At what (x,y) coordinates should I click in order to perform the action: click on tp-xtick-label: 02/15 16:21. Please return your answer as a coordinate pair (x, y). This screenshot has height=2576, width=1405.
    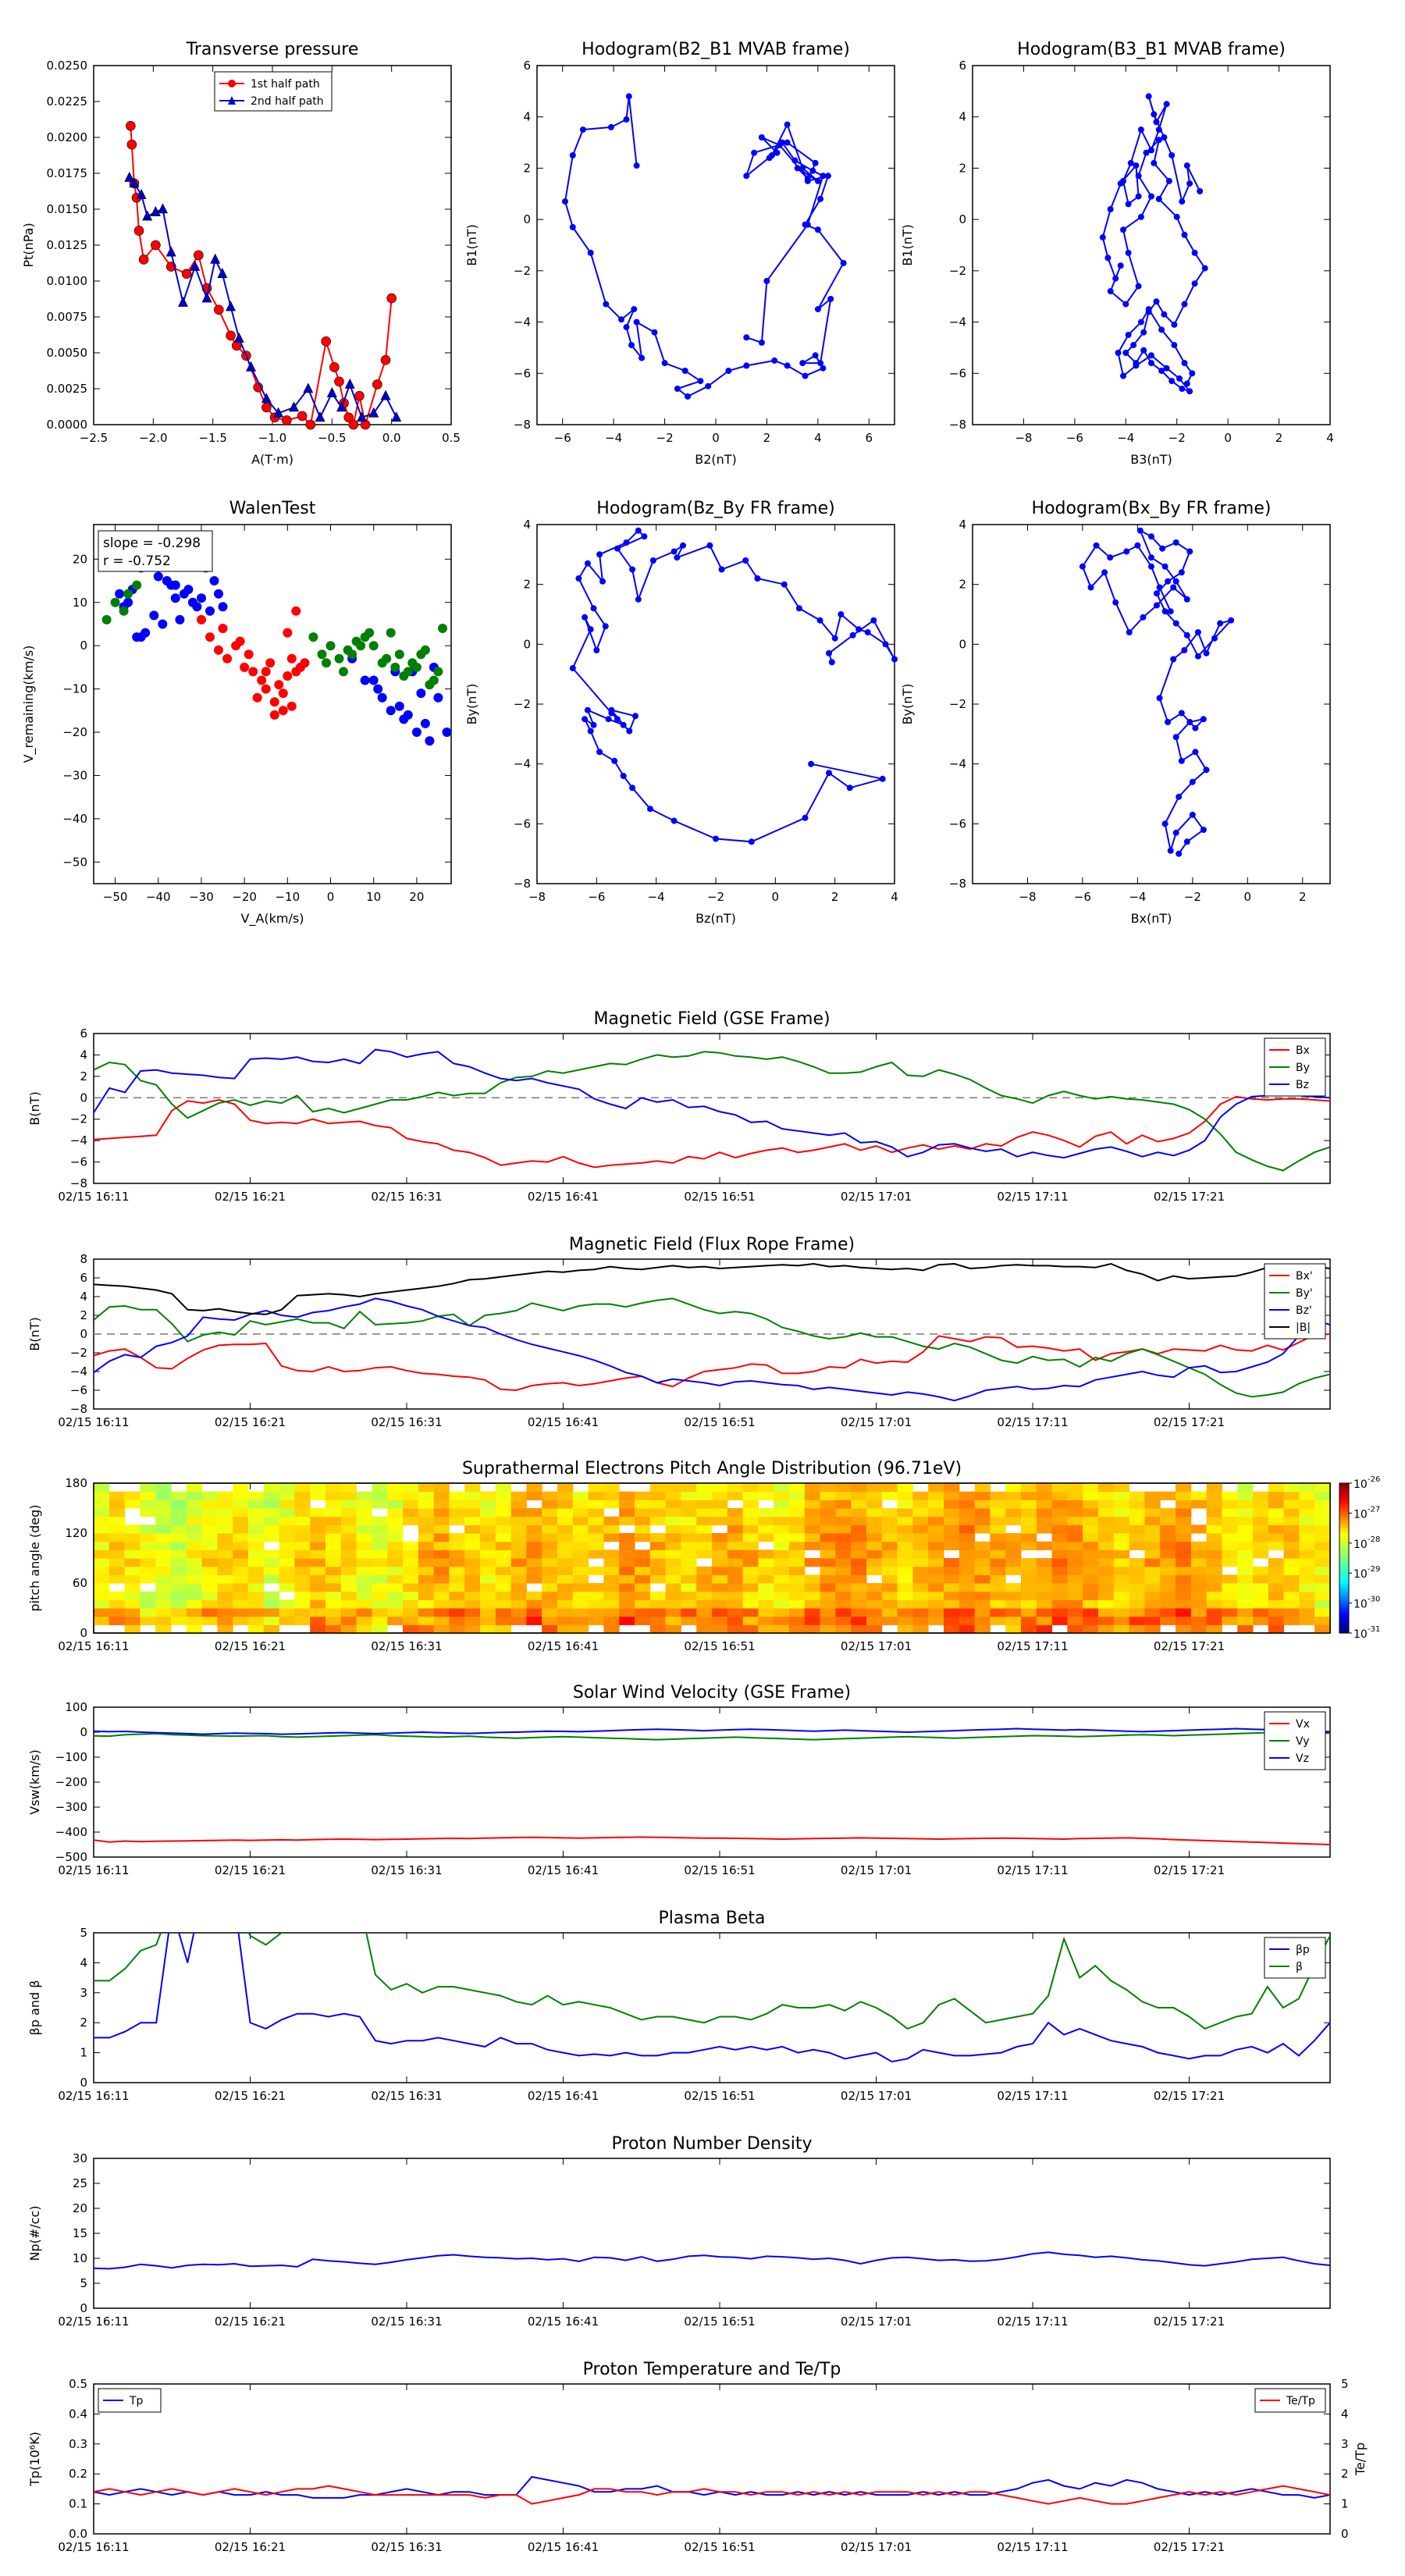
    Looking at the image, I should click on (251, 2547).